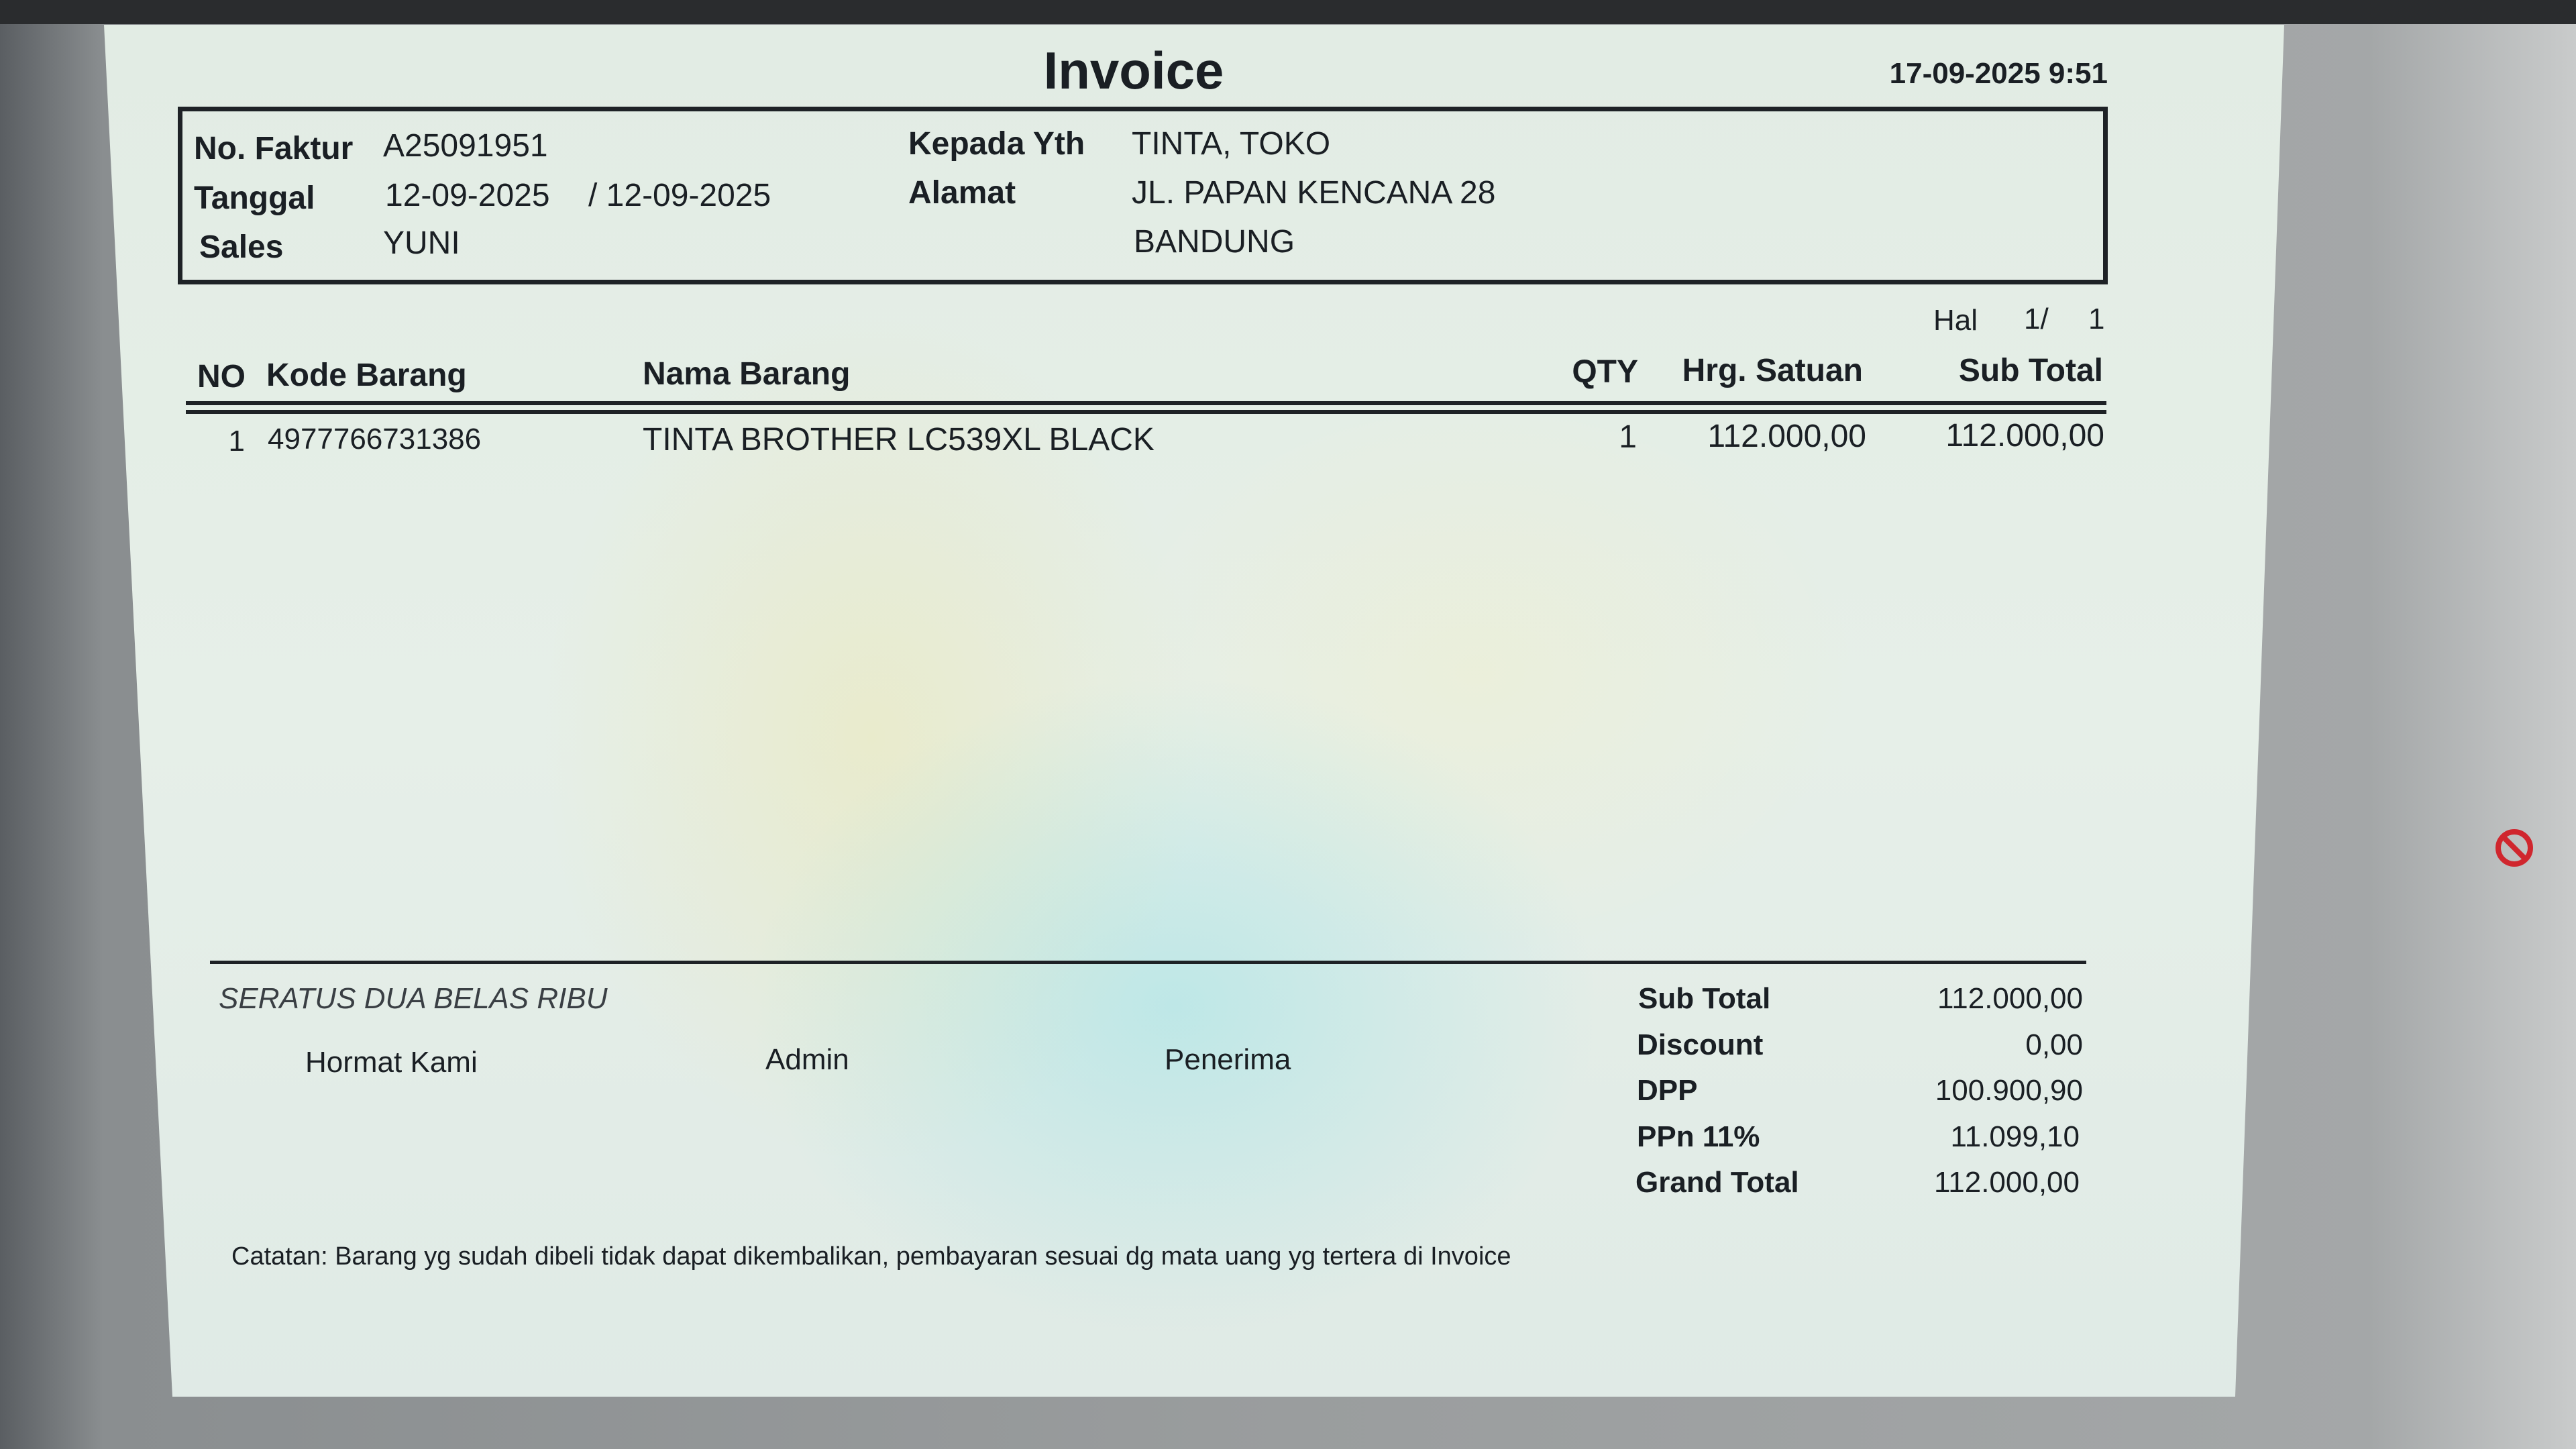 The image size is (2576, 1449). What do you see at coordinates (1700, 1044) in the screenshot?
I see `summary-label: Discount` at bounding box center [1700, 1044].